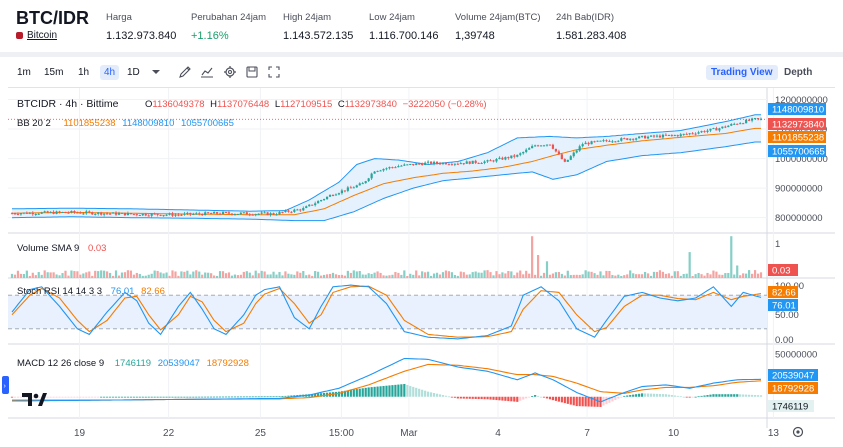 The width and height of the screenshot is (843, 447). Describe the element at coordinates (230, 72) in the screenshot. I see `settings-icon` at that location.